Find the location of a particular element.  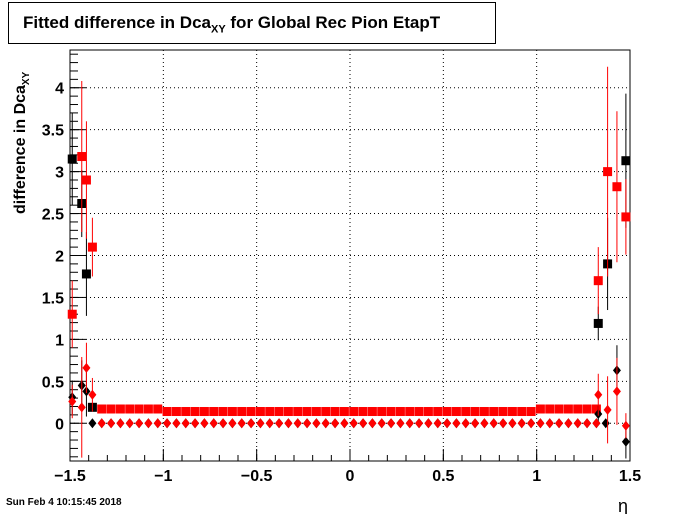

x-tick-label: 1 is located at coordinates (536, 476).